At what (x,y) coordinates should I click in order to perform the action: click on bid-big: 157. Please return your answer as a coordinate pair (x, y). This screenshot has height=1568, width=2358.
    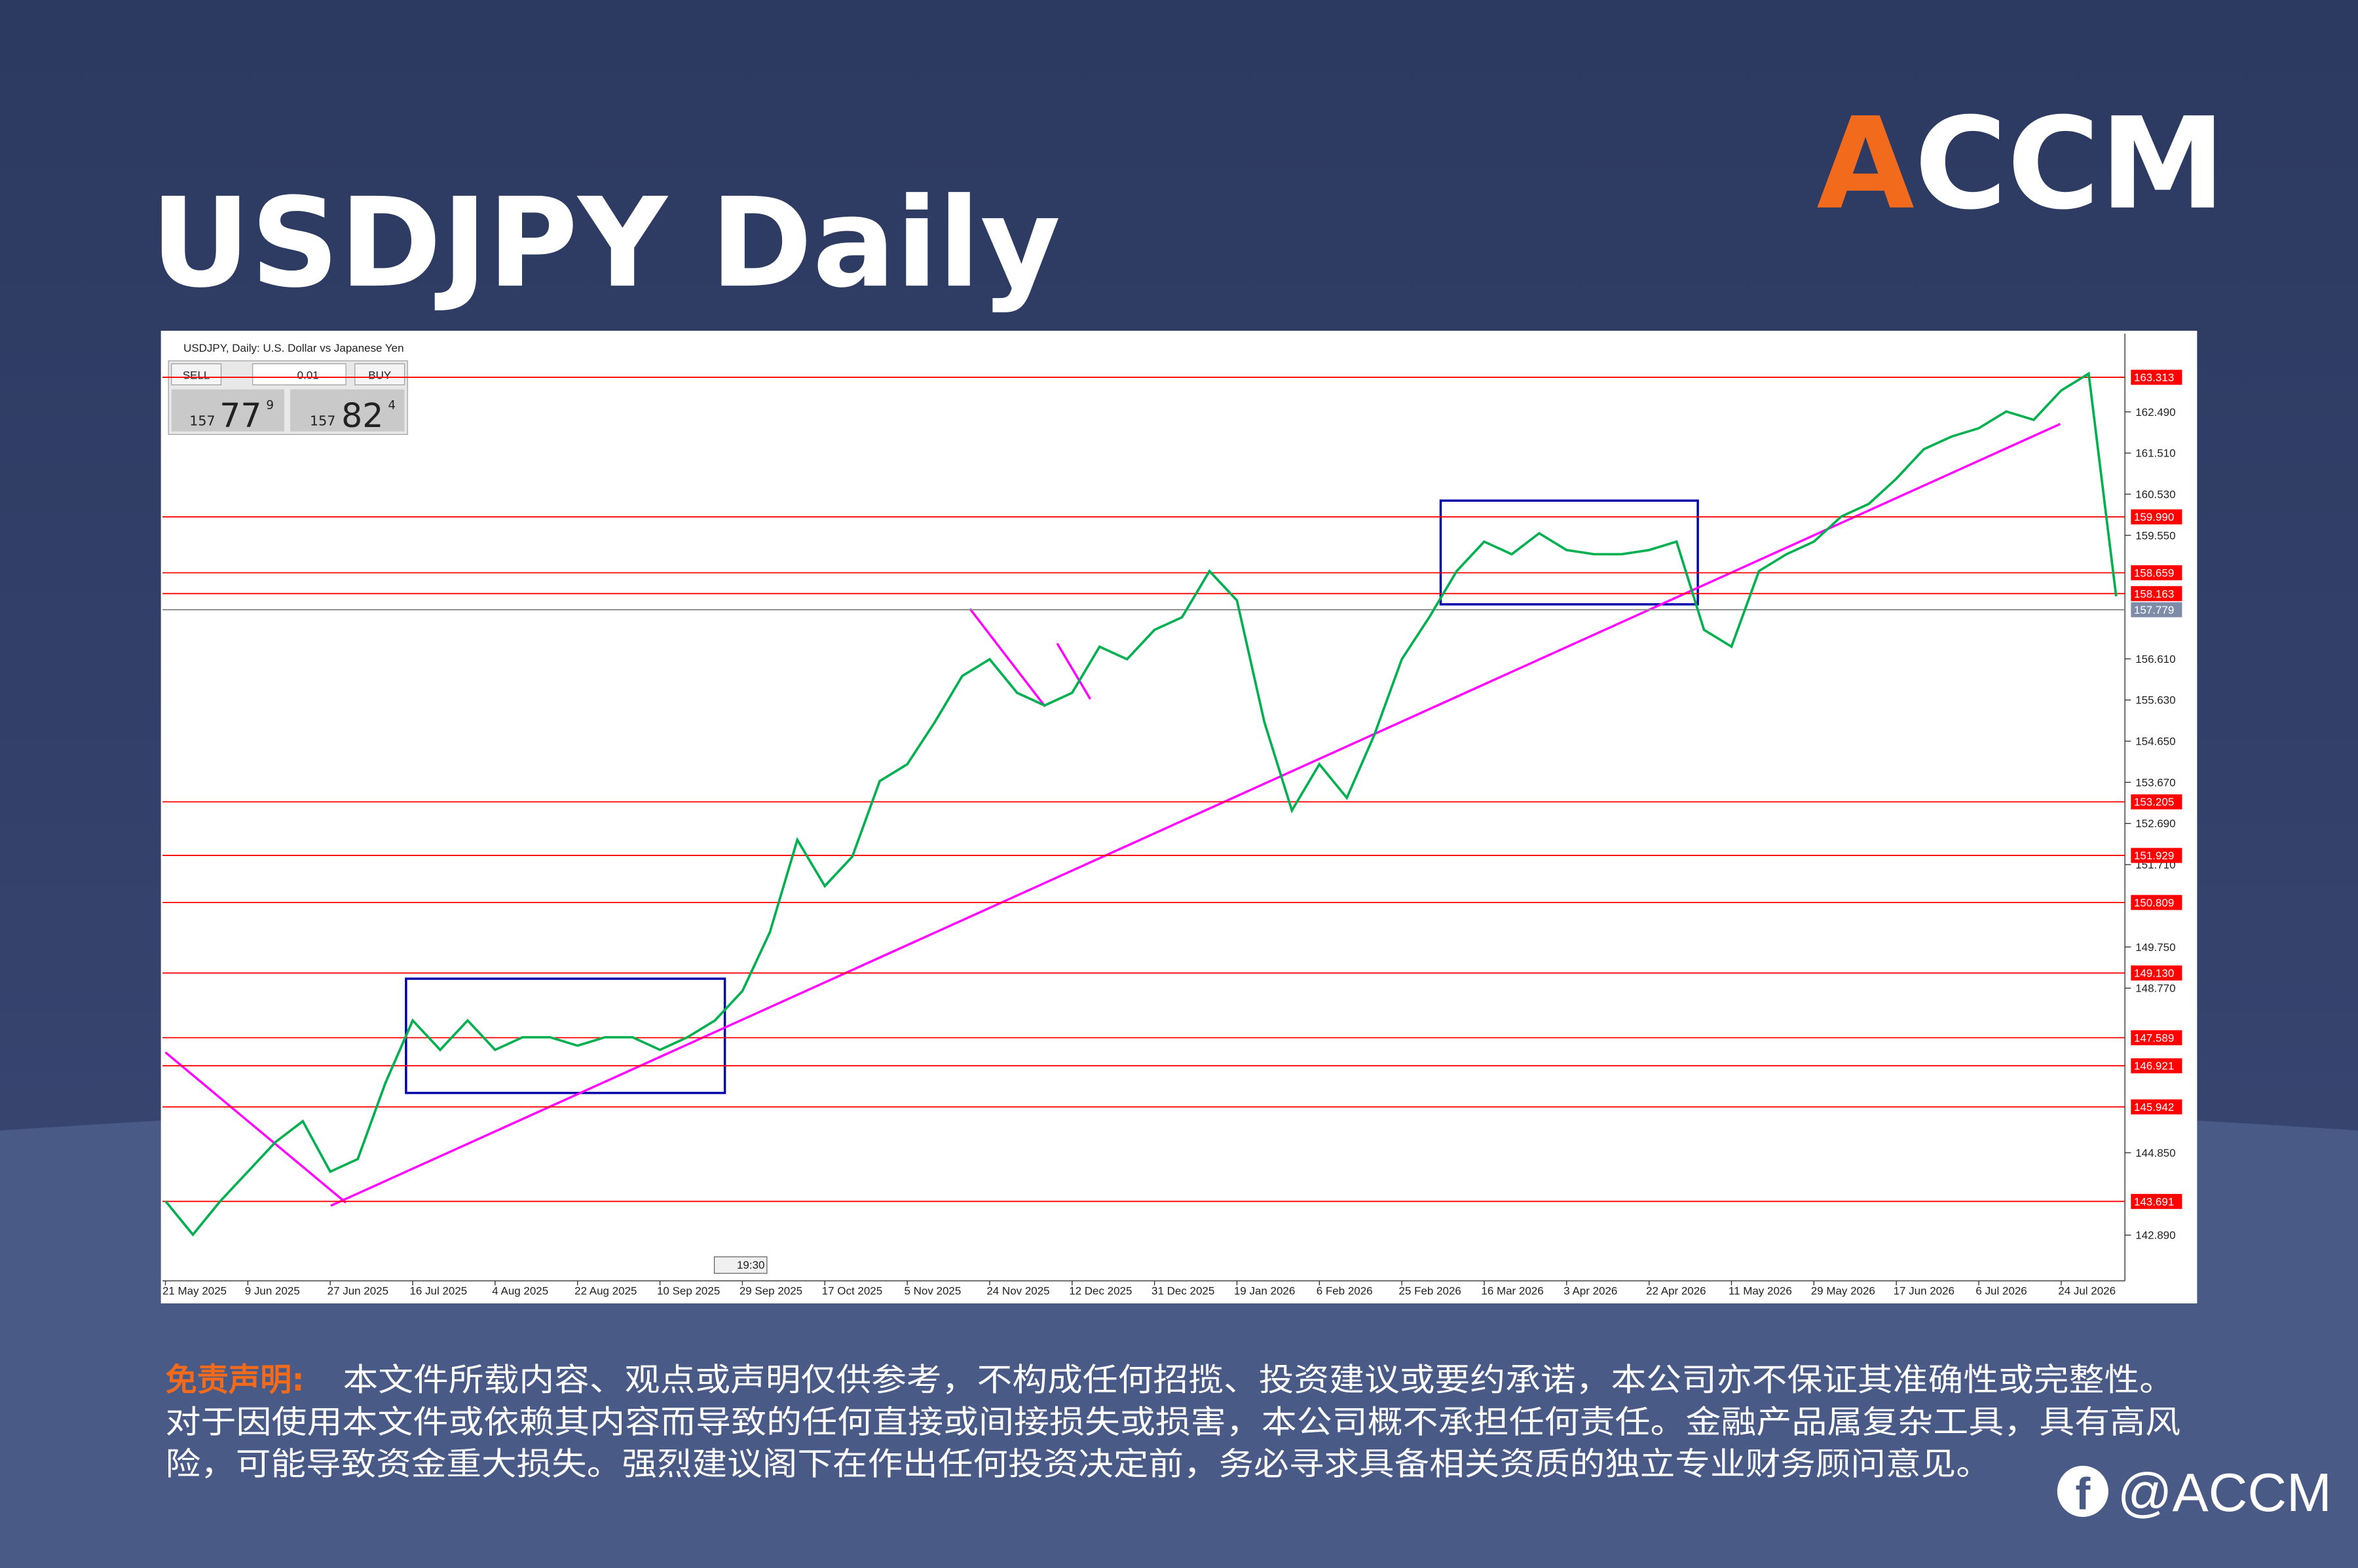
    Looking at the image, I should click on (202, 421).